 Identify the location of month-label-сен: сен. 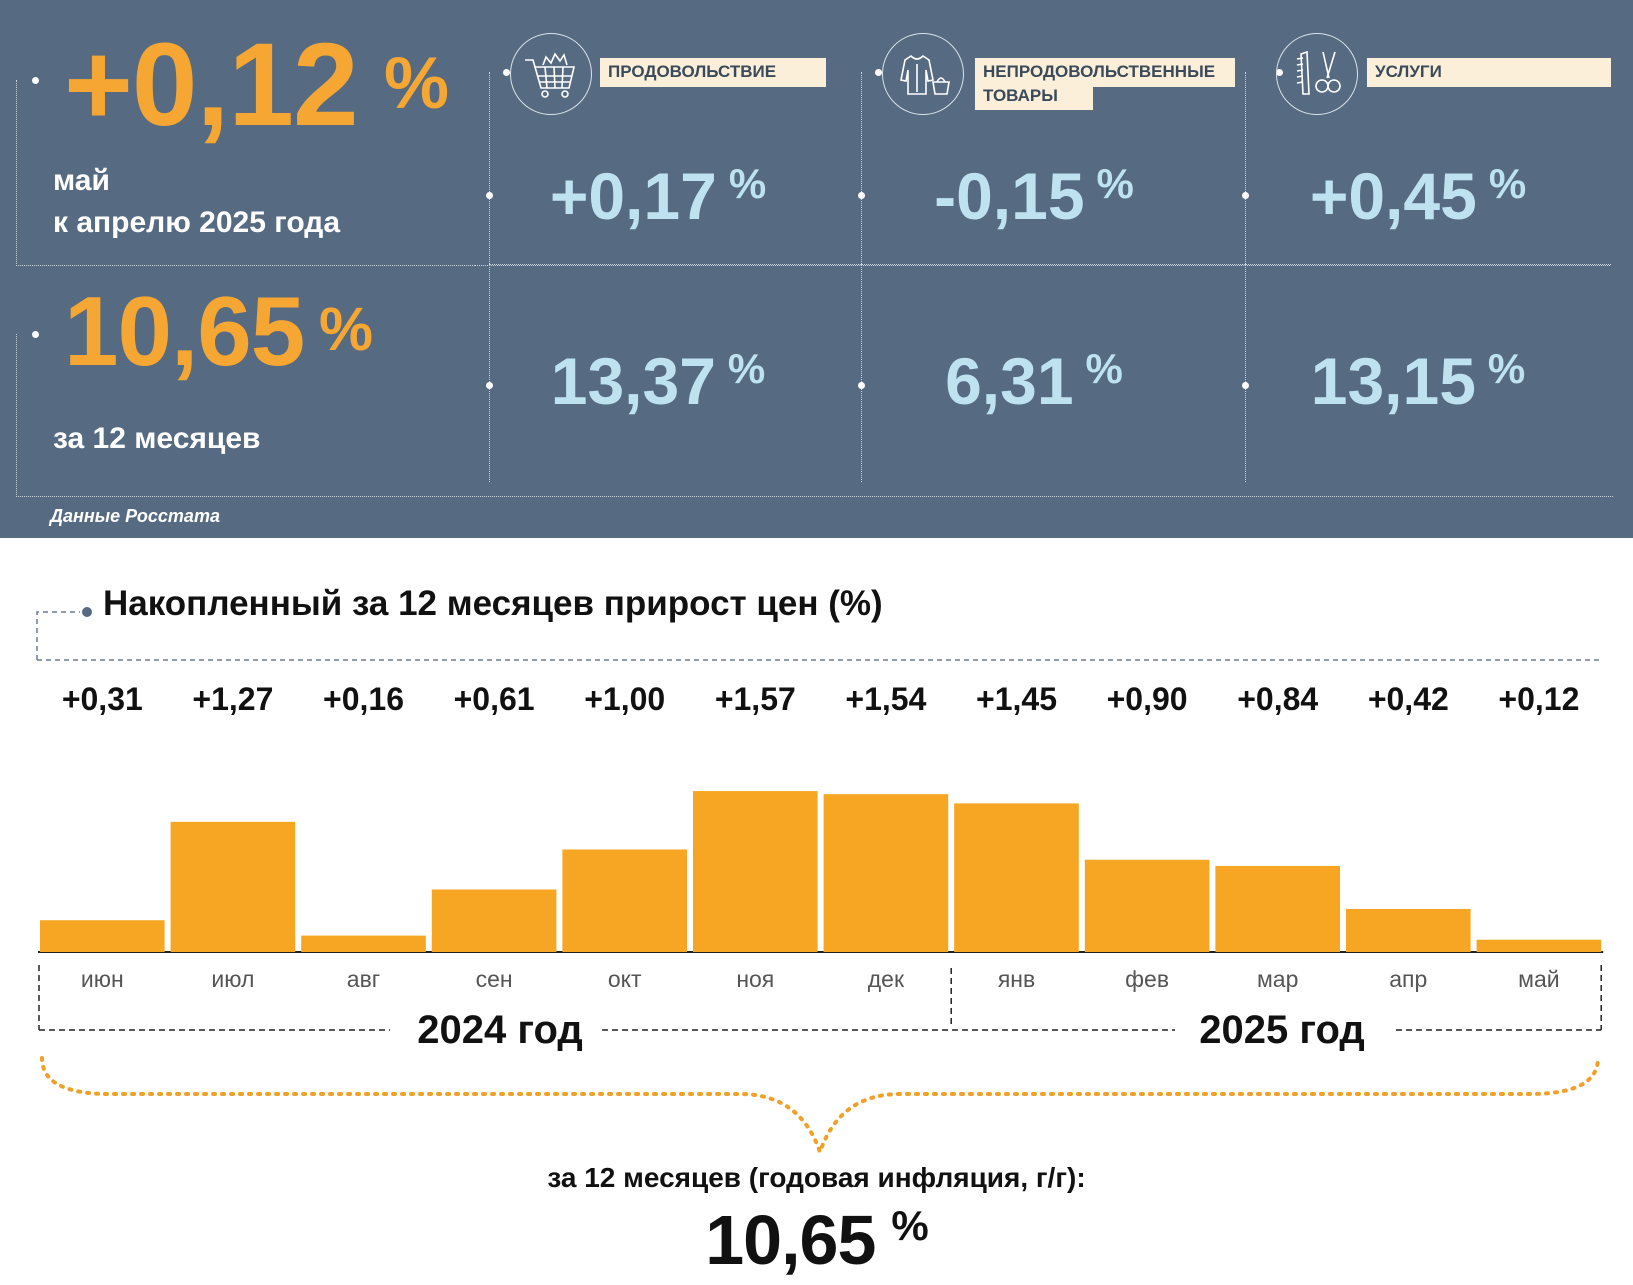
(494, 979).